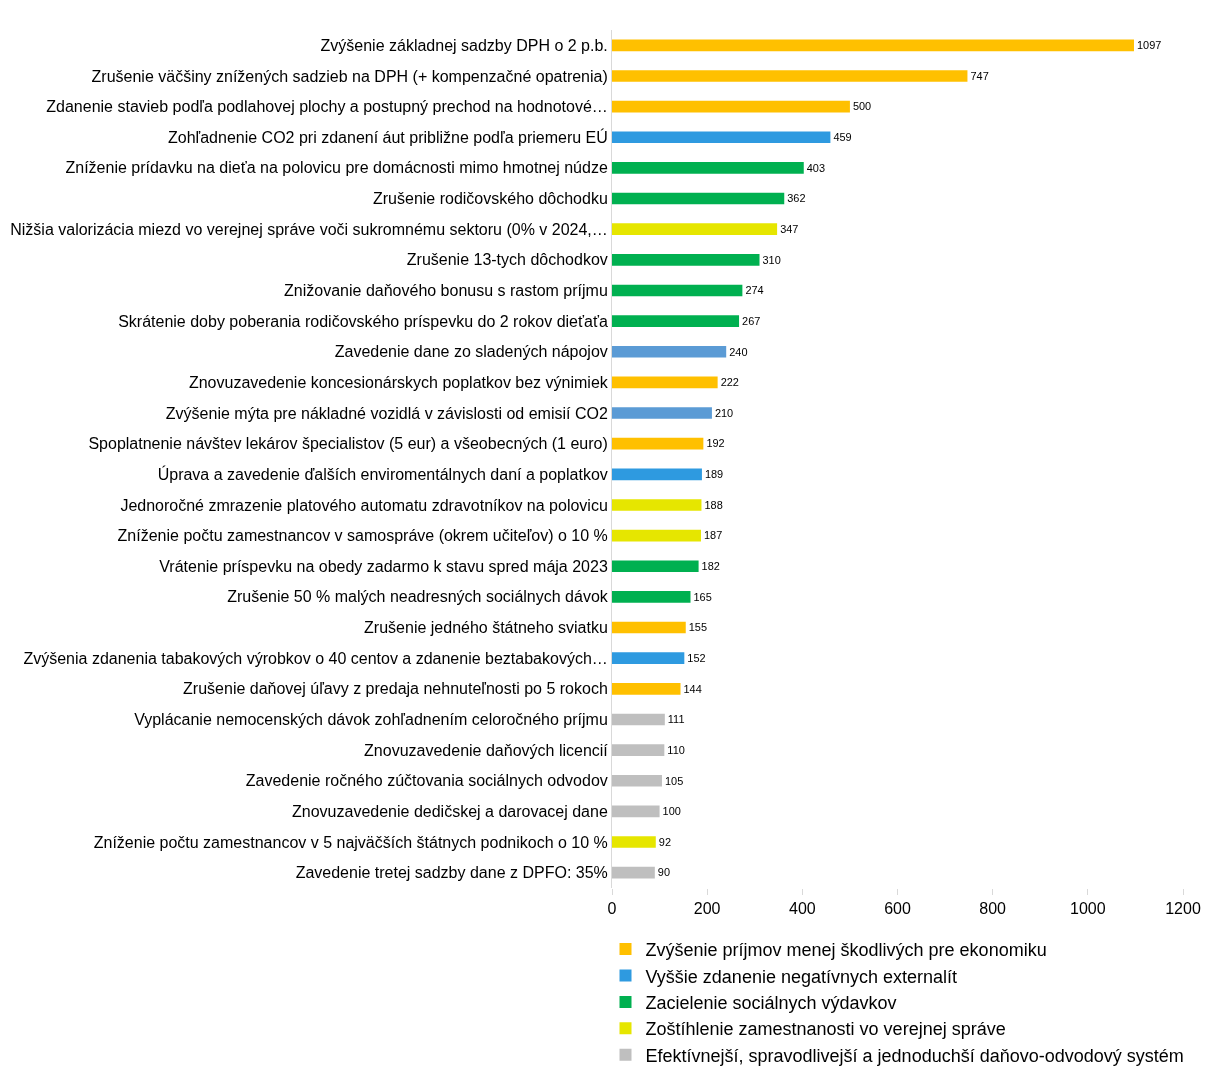 The width and height of the screenshot is (1213, 1083). What do you see at coordinates (796, 198) in the screenshot?
I see `data-label: 362` at bounding box center [796, 198].